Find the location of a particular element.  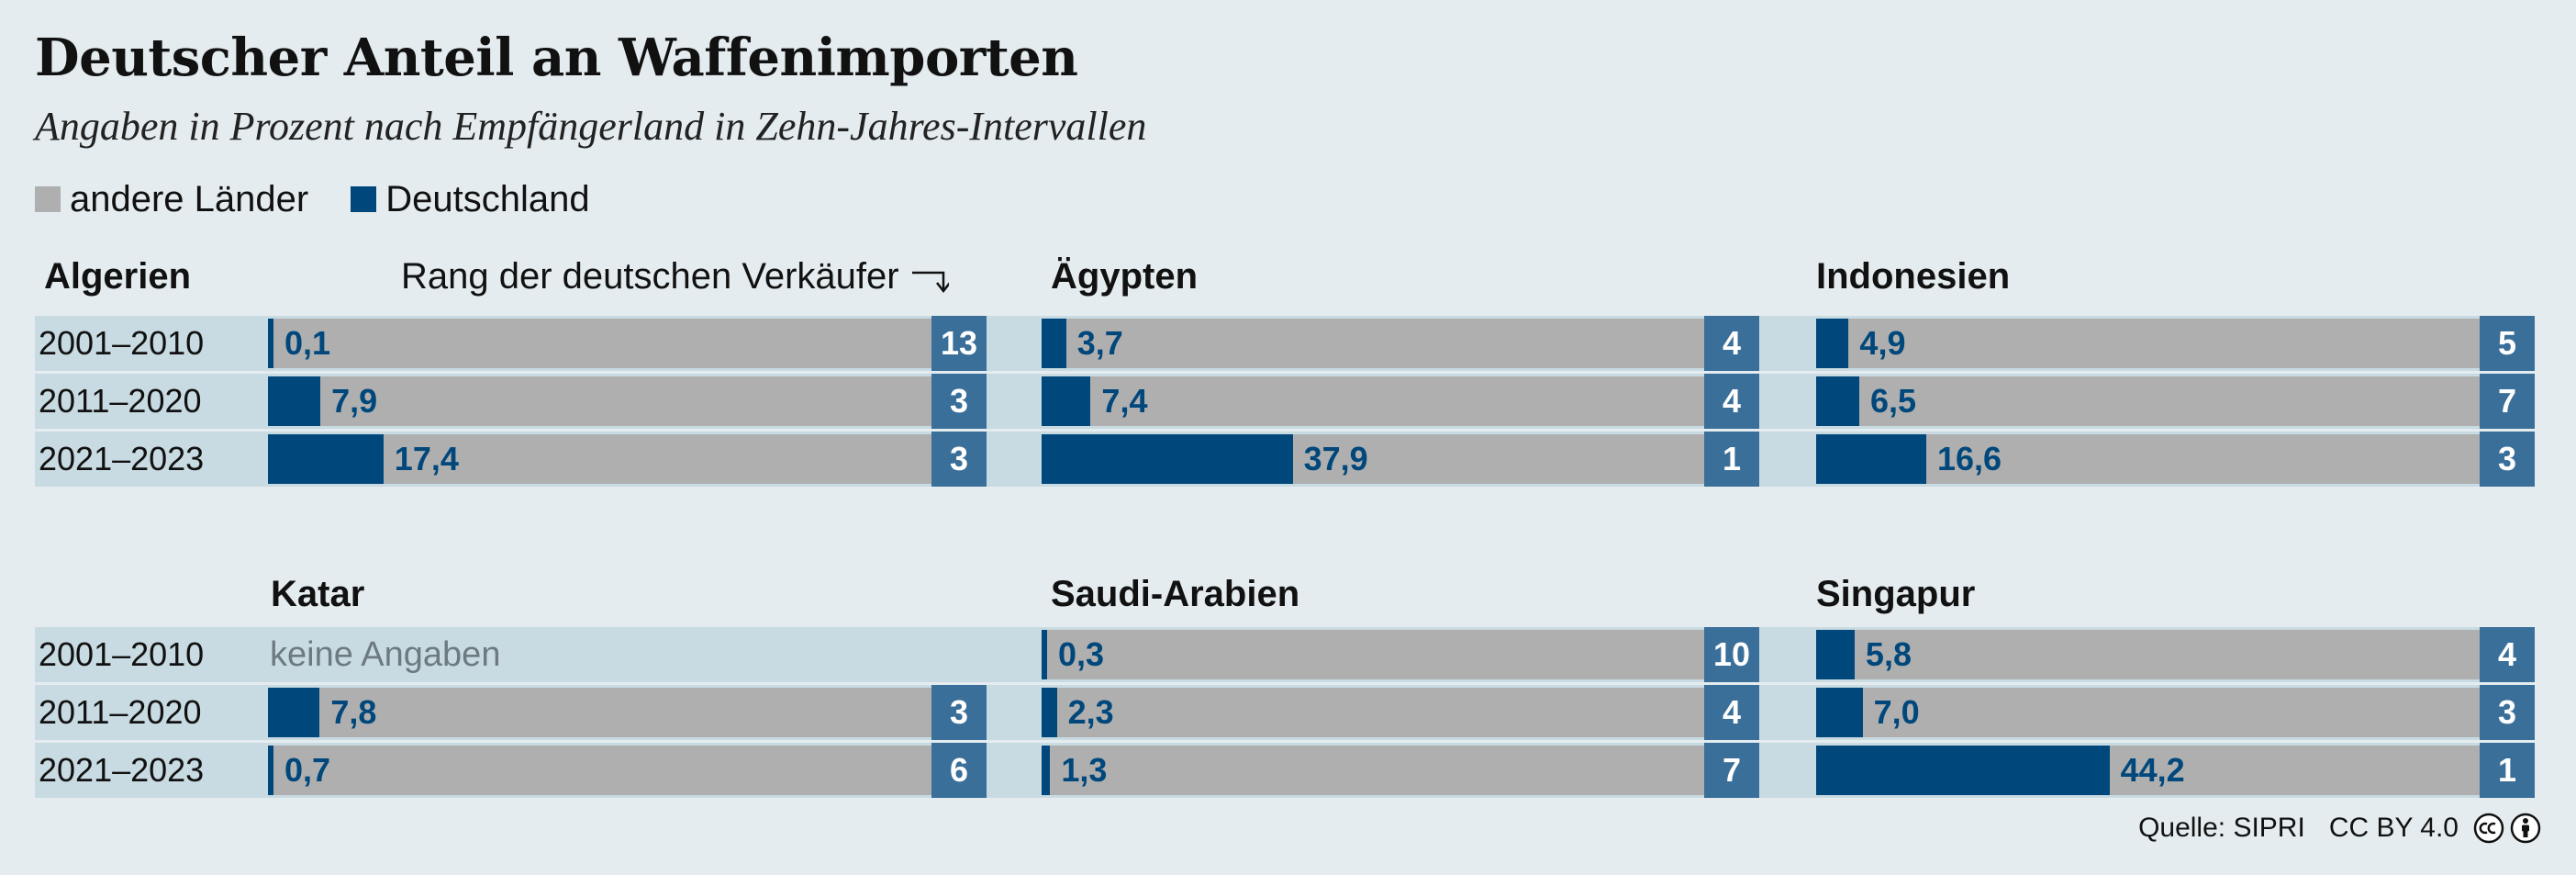

value-label: 7,9 is located at coordinates (354, 401).